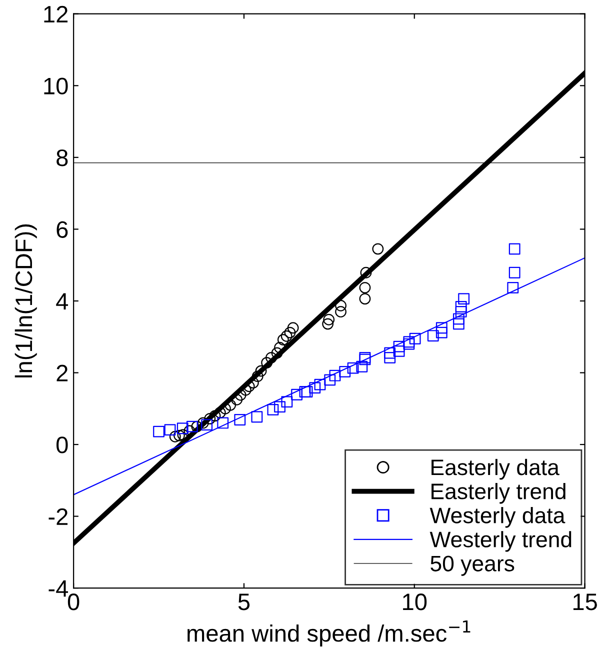 The width and height of the screenshot is (613, 660). I want to click on y-tick-label: 12, so click(56, 14).